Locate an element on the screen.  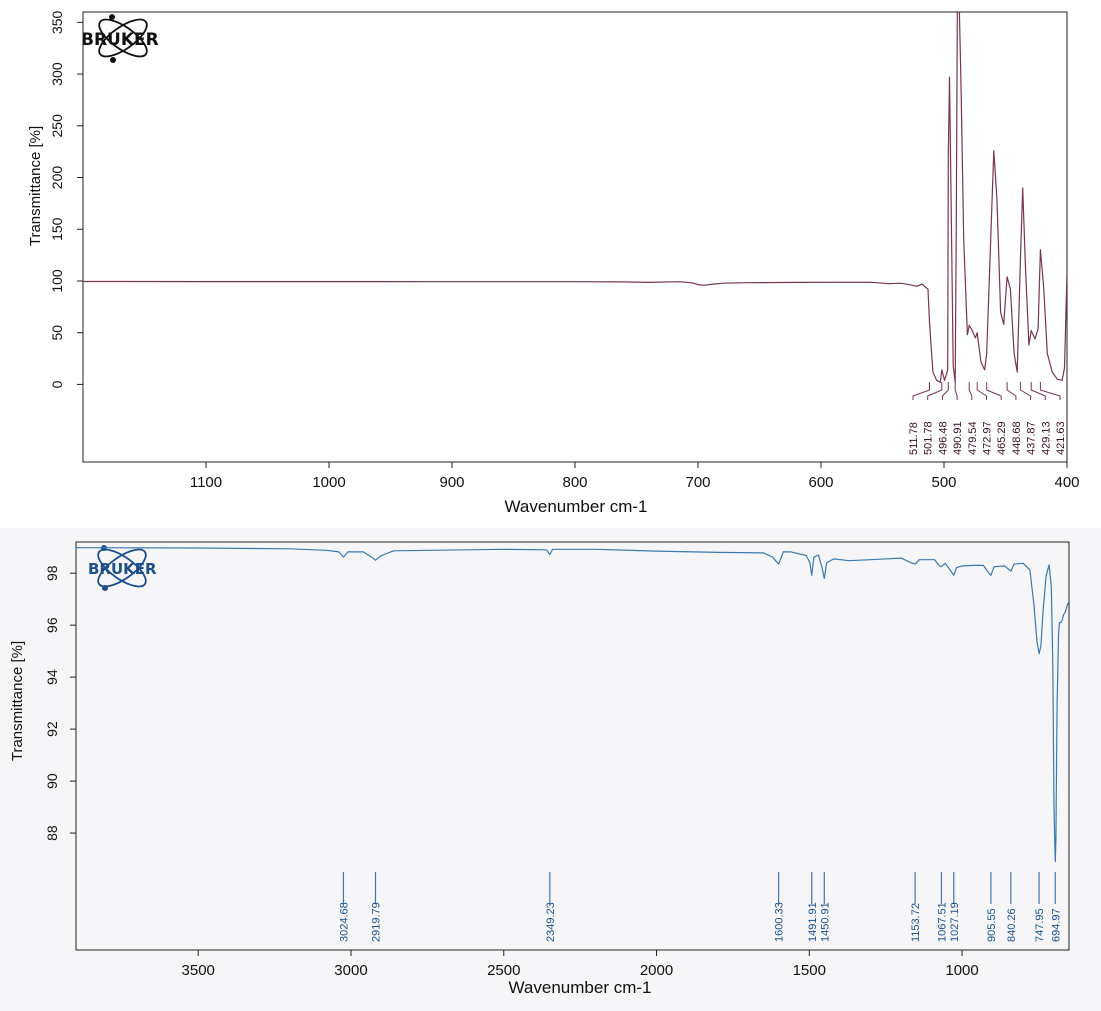
x-tick-label: 500 is located at coordinates (943, 482).